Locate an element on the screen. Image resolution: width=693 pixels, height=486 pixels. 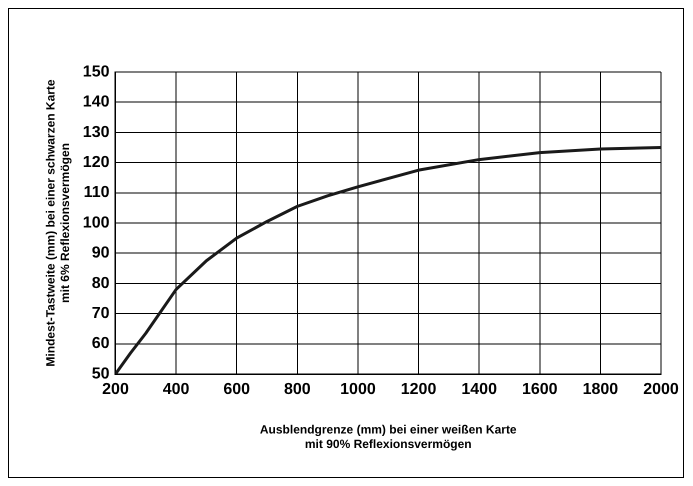
x-tick-label: 1800 is located at coordinates (600, 389).